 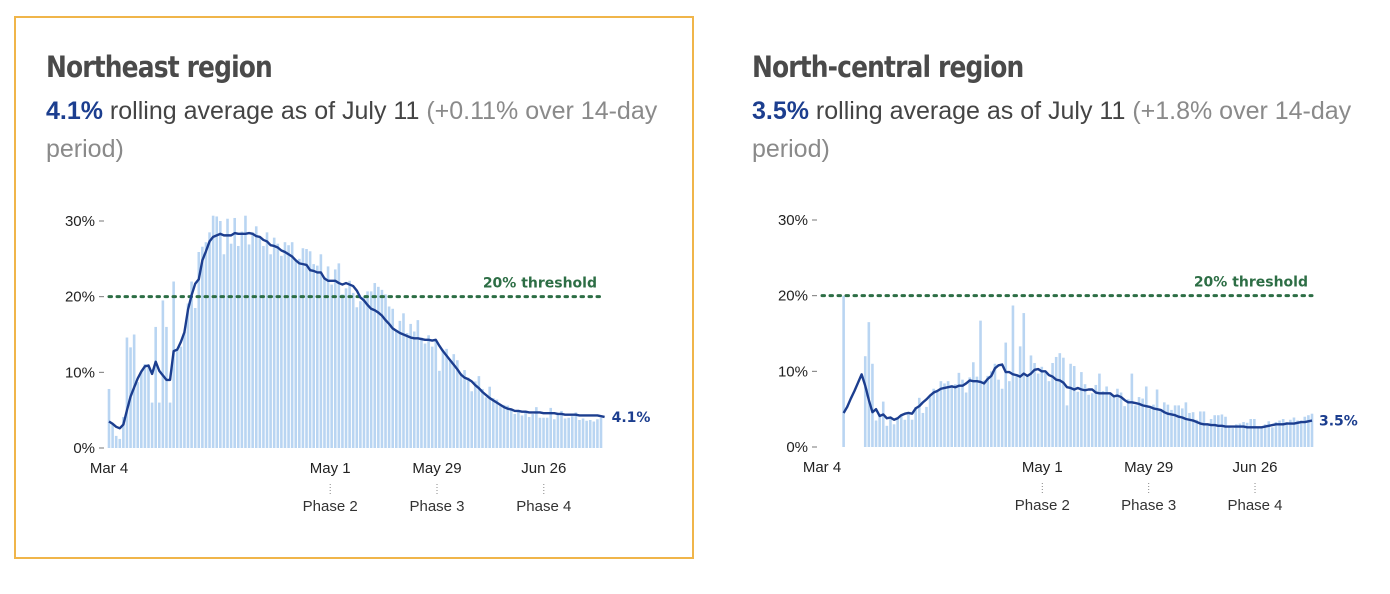 I want to click on change-text: (+0.11% over 14-day period), so click(x=352, y=130).